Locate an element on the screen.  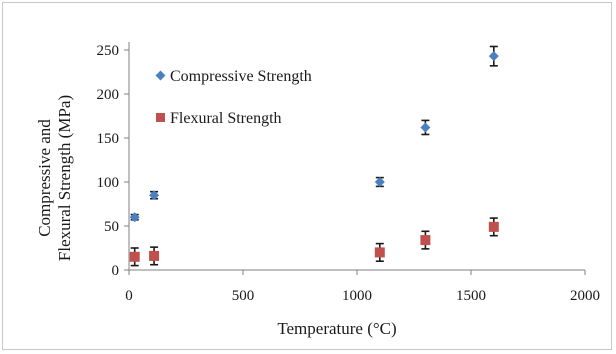
x-tick-label: 500 is located at coordinates (243, 296).